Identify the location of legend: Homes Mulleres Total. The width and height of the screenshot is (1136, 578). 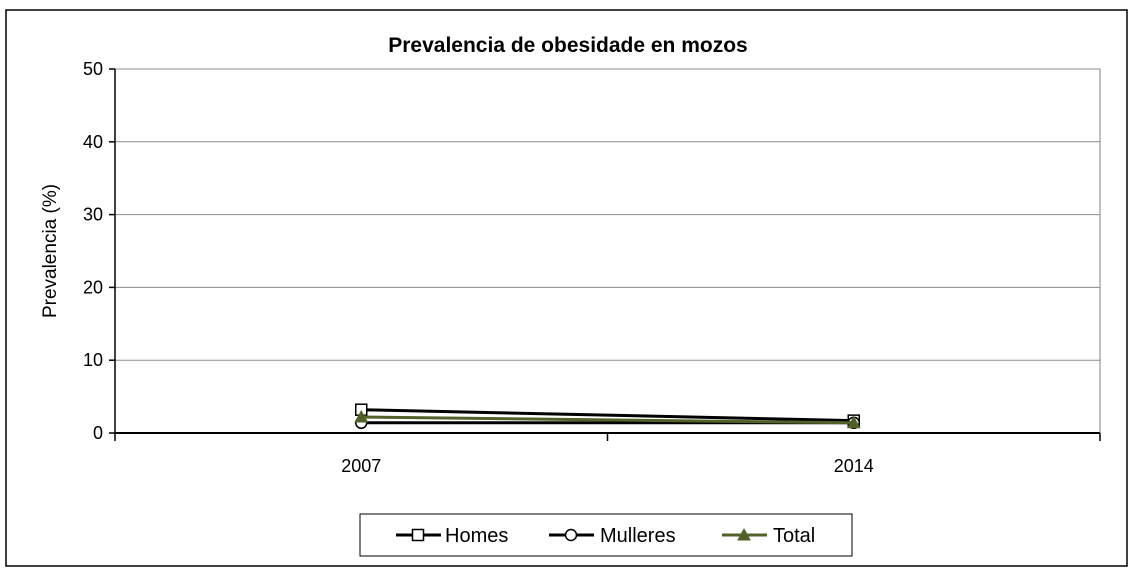
(605, 536).